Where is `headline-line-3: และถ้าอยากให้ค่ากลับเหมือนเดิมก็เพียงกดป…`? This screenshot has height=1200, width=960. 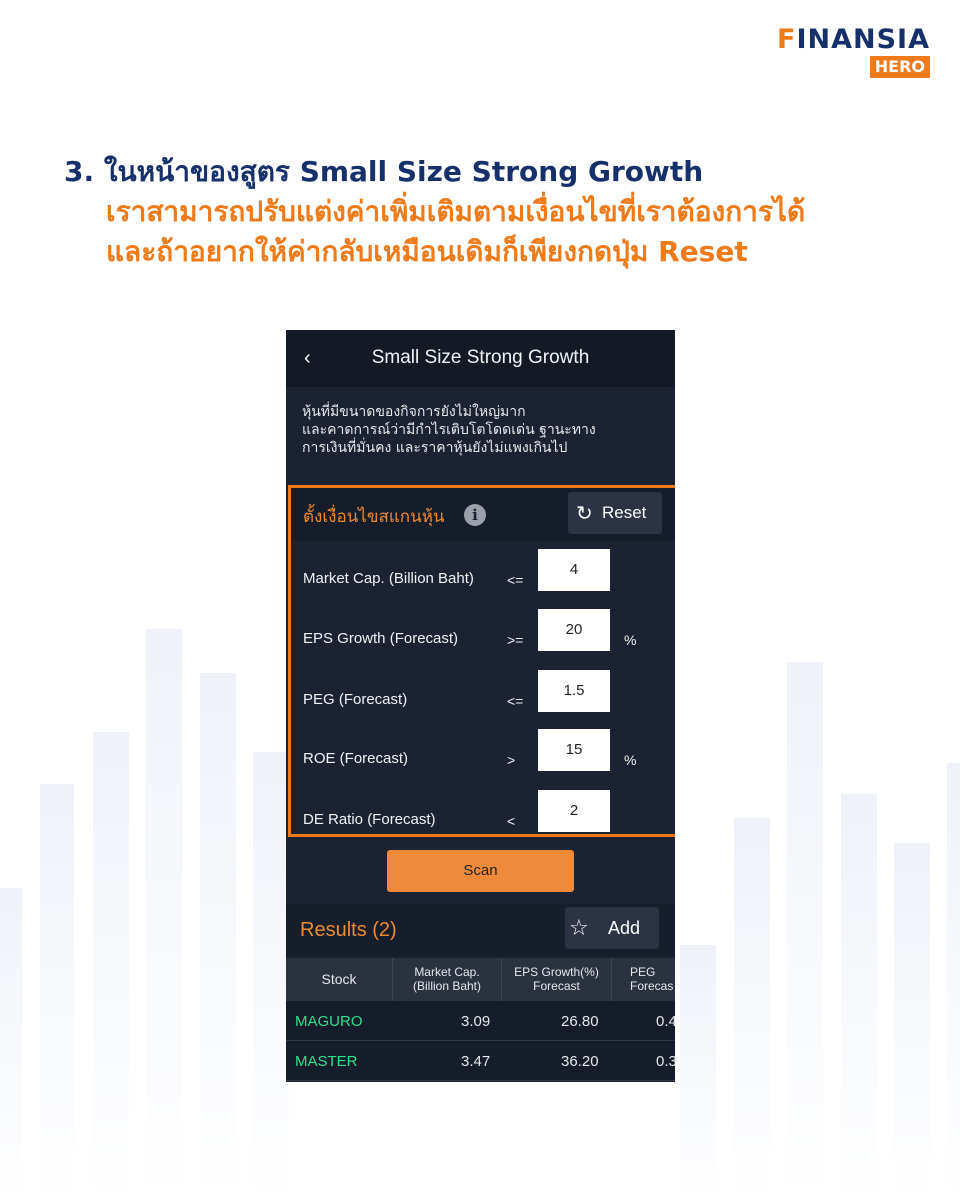 headline-line-3: และถ้าอยากให้ค่ากลับเหมือนเดิมก็เพียงกดป… is located at coordinates (427, 251).